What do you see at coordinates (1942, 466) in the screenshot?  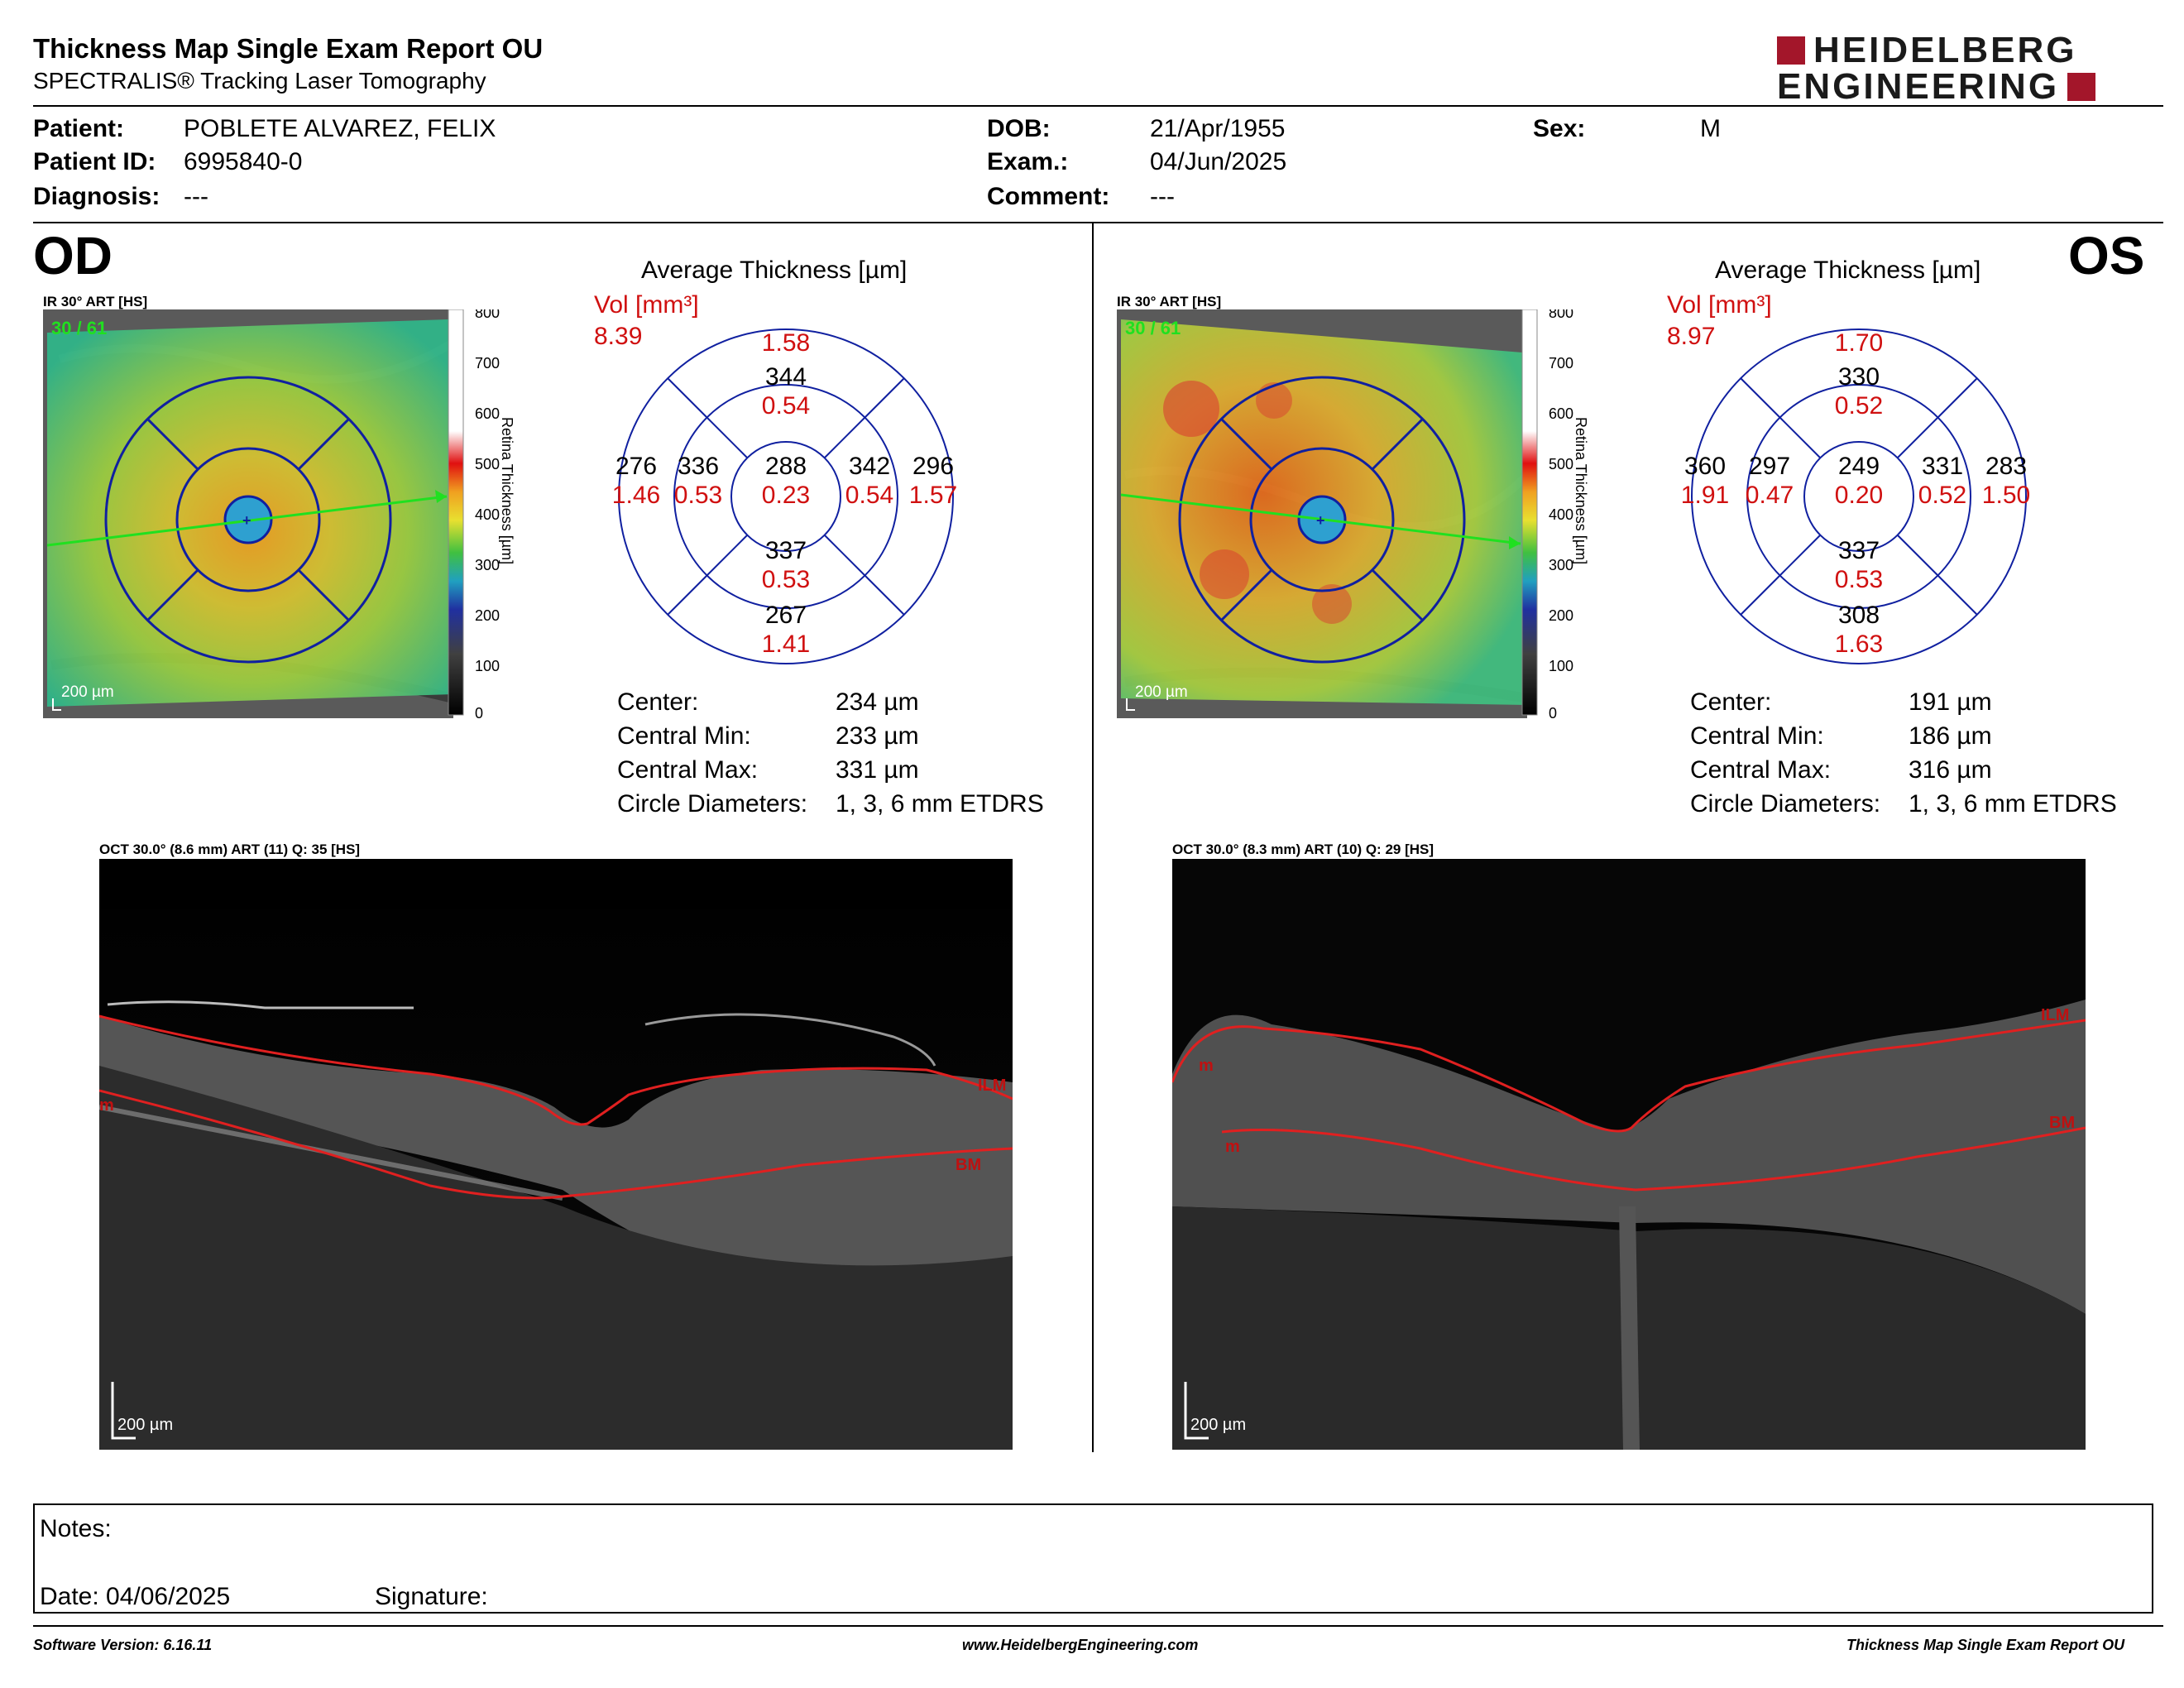 I see `sector-thickness: 331` at bounding box center [1942, 466].